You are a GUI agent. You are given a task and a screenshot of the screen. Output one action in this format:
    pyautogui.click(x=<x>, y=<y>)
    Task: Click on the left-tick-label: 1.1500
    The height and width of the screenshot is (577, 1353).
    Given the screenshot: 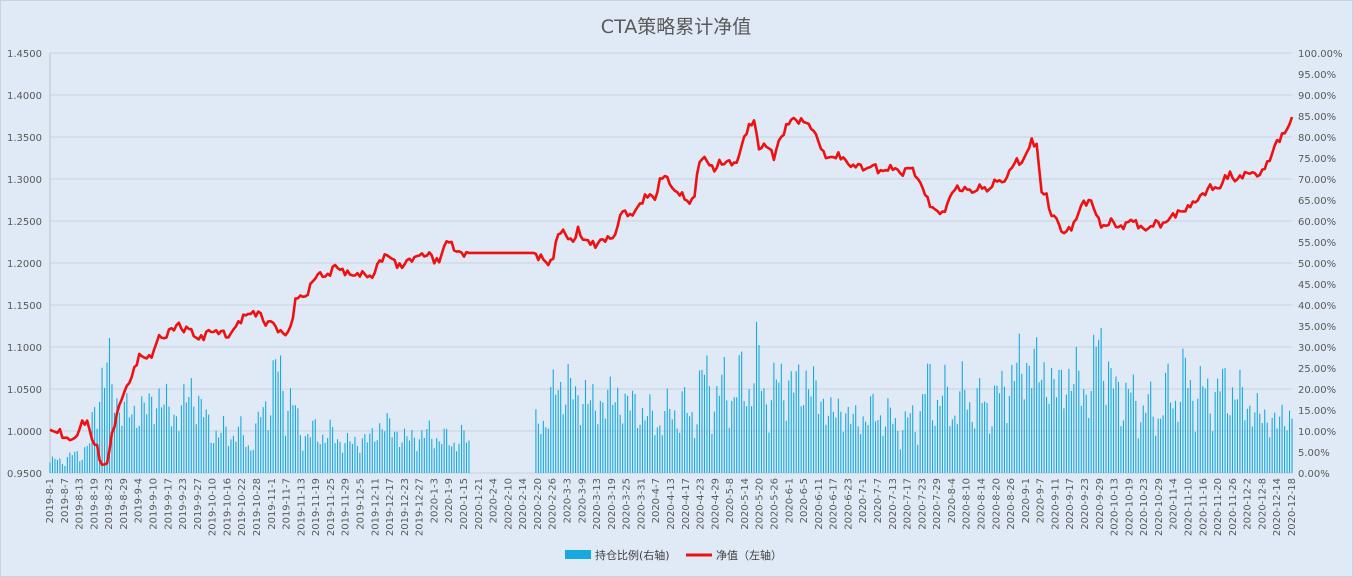 What is the action you would take?
    pyautogui.click(x=24, y=306)
    